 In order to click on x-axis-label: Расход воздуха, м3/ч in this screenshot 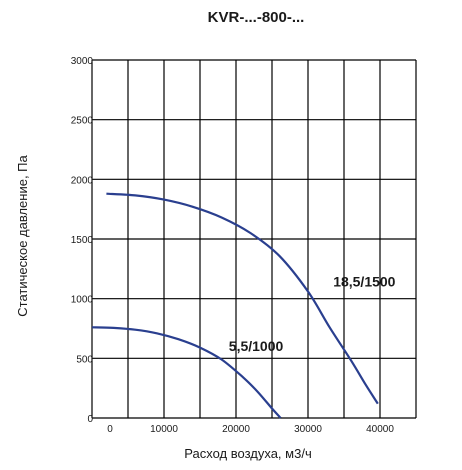, I will do `click(247, 453)`.